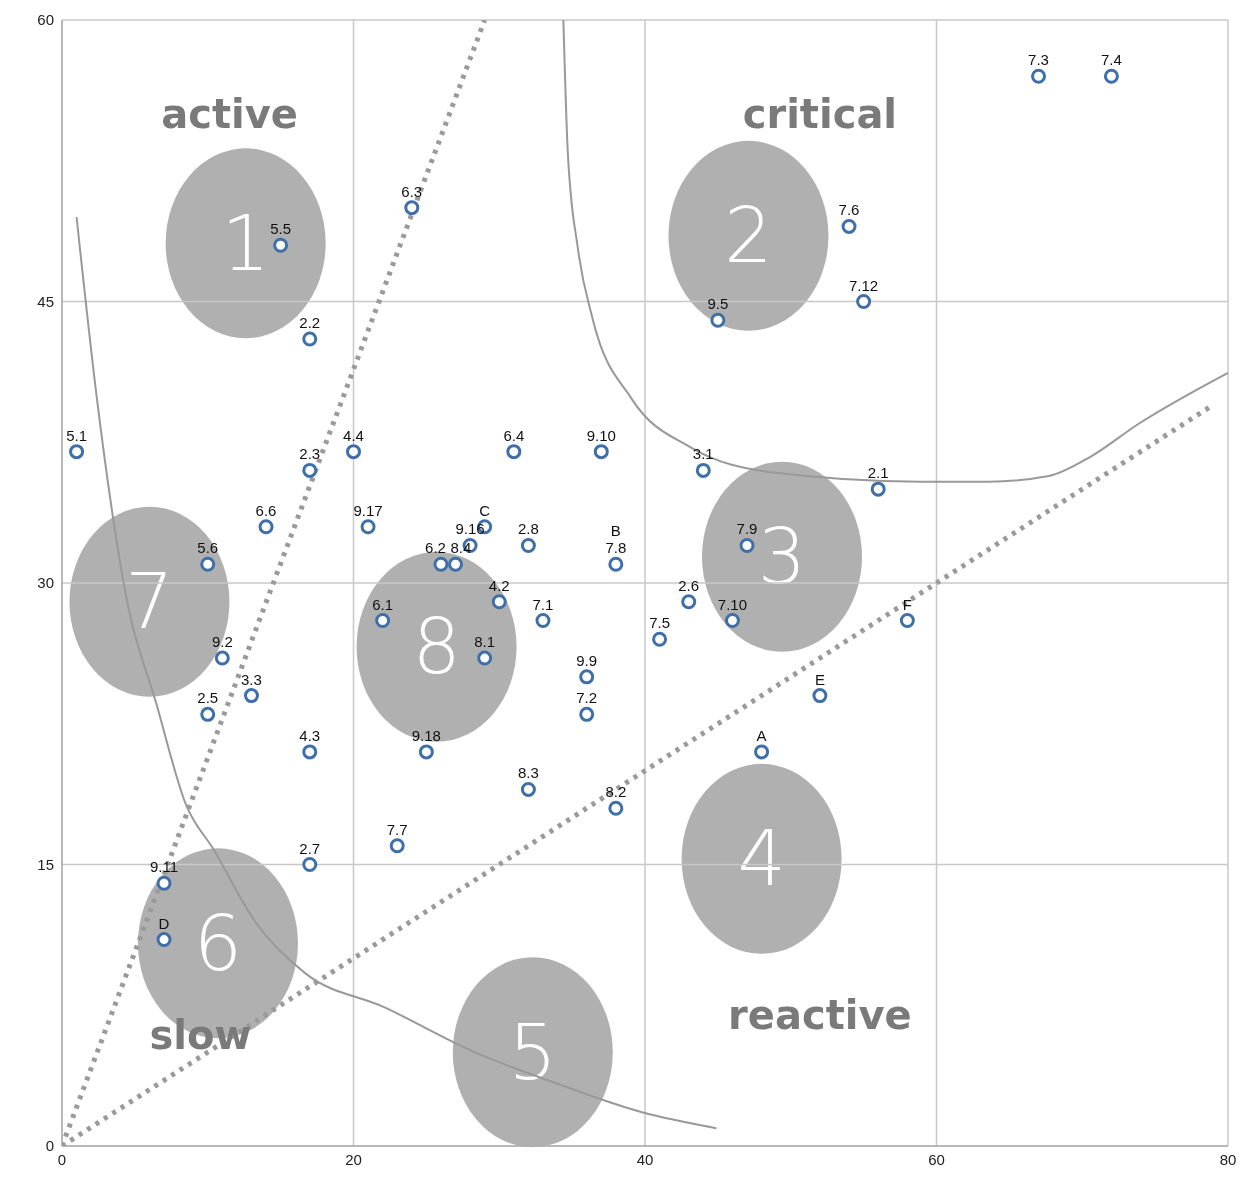 The width and height of the screenshot is (1258, 1187). Describe the element at coordinates (616, 792) in the screenshot. I see `annotation: 8.2` at that location.